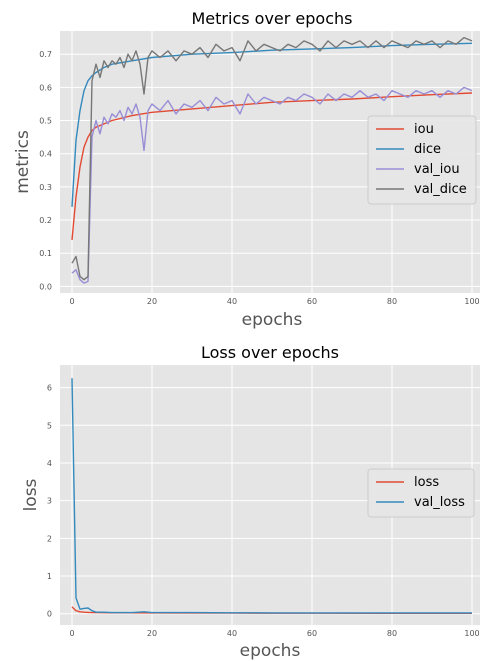 The width and height of the screenshot is (484, 661). I want to click on legend: loss val_loss, so click(421, 493).